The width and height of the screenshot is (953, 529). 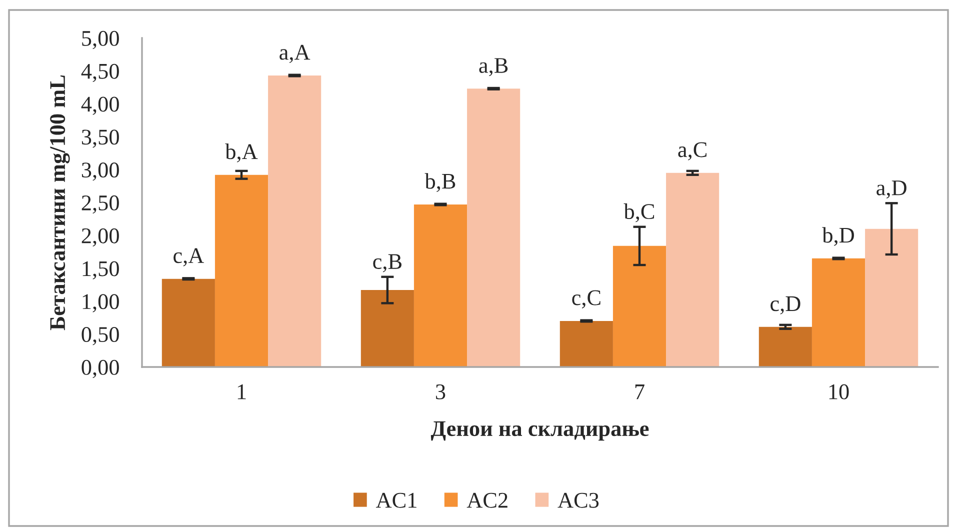 I want to click on legend-label: AC3, so click(x=578, y=500).